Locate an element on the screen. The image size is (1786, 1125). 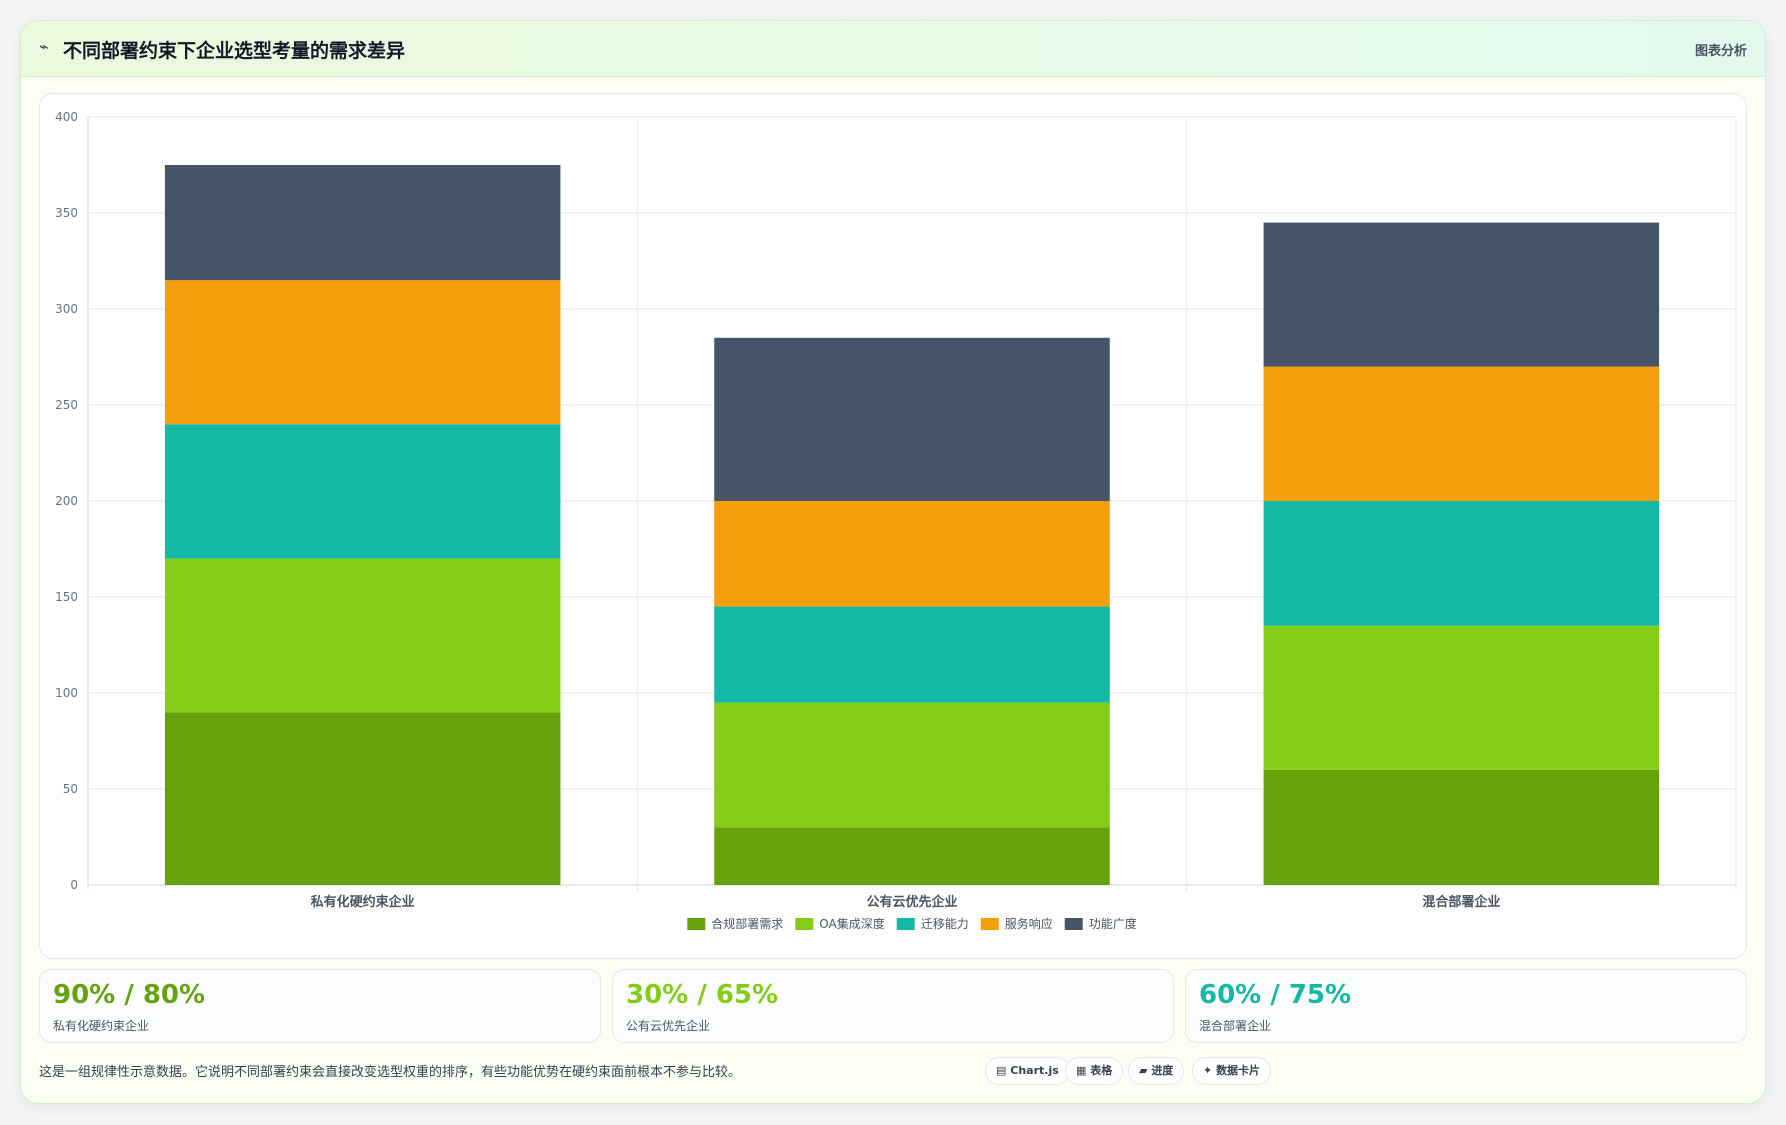
chip-data-card: ✦ 数据卡片 is located at coordinates (1232, 1071).